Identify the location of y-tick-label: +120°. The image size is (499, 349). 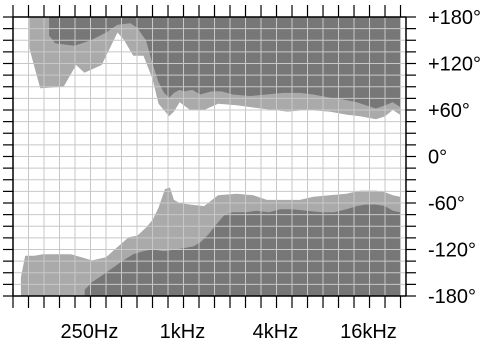
(454, 65).